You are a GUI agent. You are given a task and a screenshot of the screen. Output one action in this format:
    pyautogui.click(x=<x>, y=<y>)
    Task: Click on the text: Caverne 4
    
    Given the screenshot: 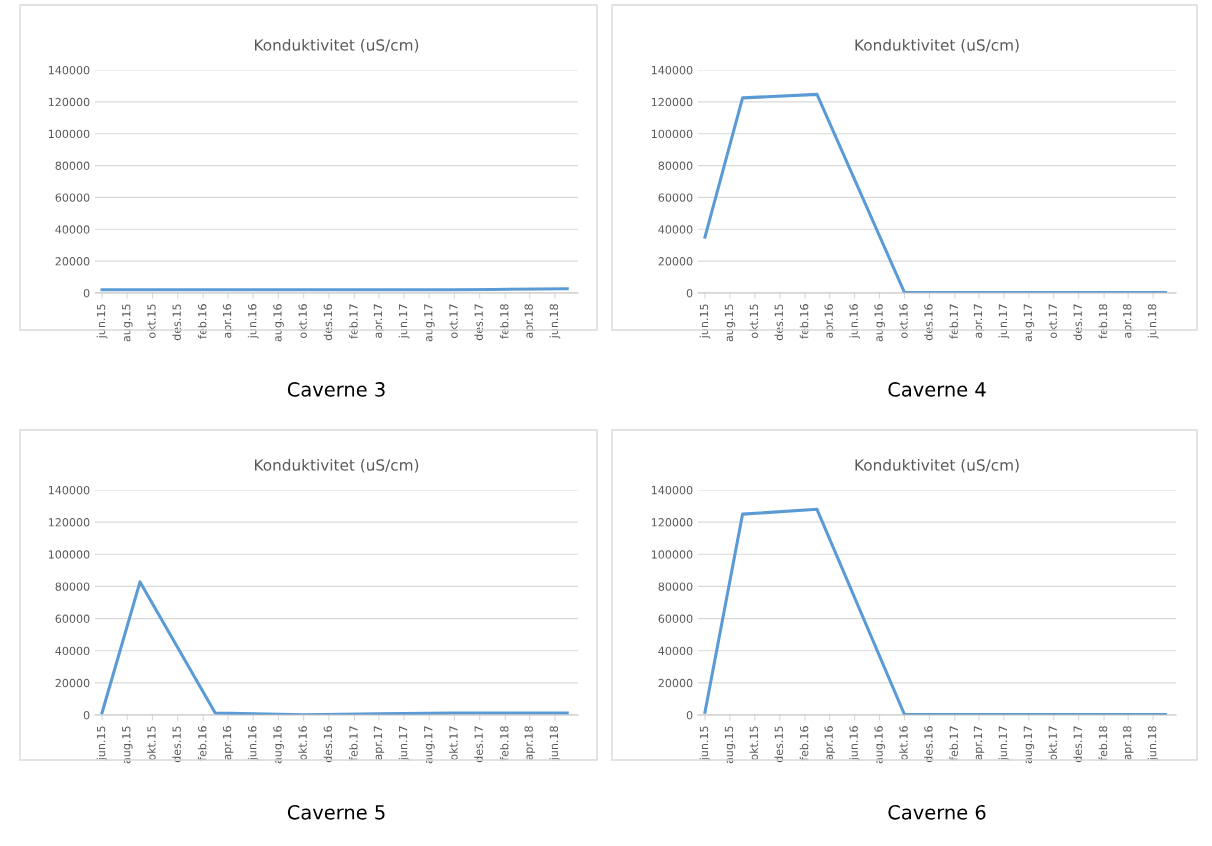 What is the action you would take?
    pyautogui.click(x=937, y=389)
    